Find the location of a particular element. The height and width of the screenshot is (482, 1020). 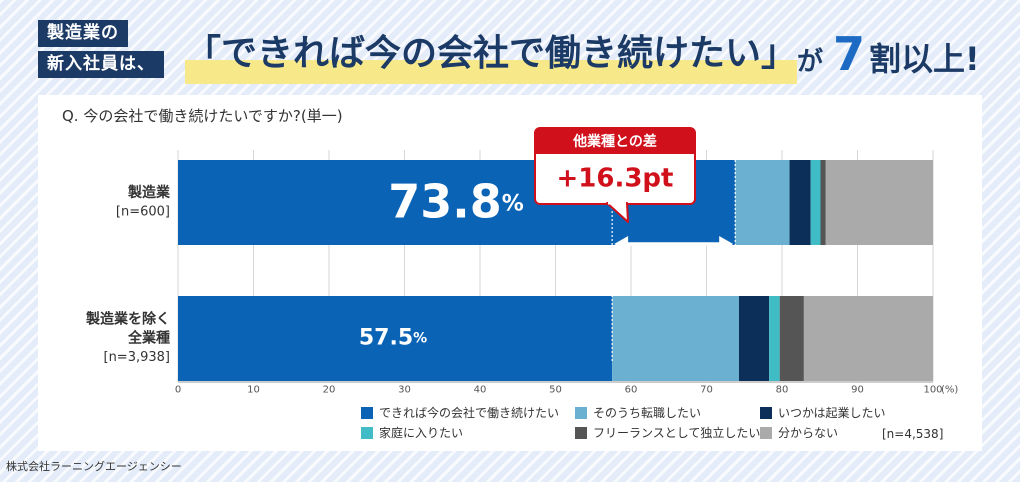

category-label: 製造業を除く is located at coordinates (127, 319).